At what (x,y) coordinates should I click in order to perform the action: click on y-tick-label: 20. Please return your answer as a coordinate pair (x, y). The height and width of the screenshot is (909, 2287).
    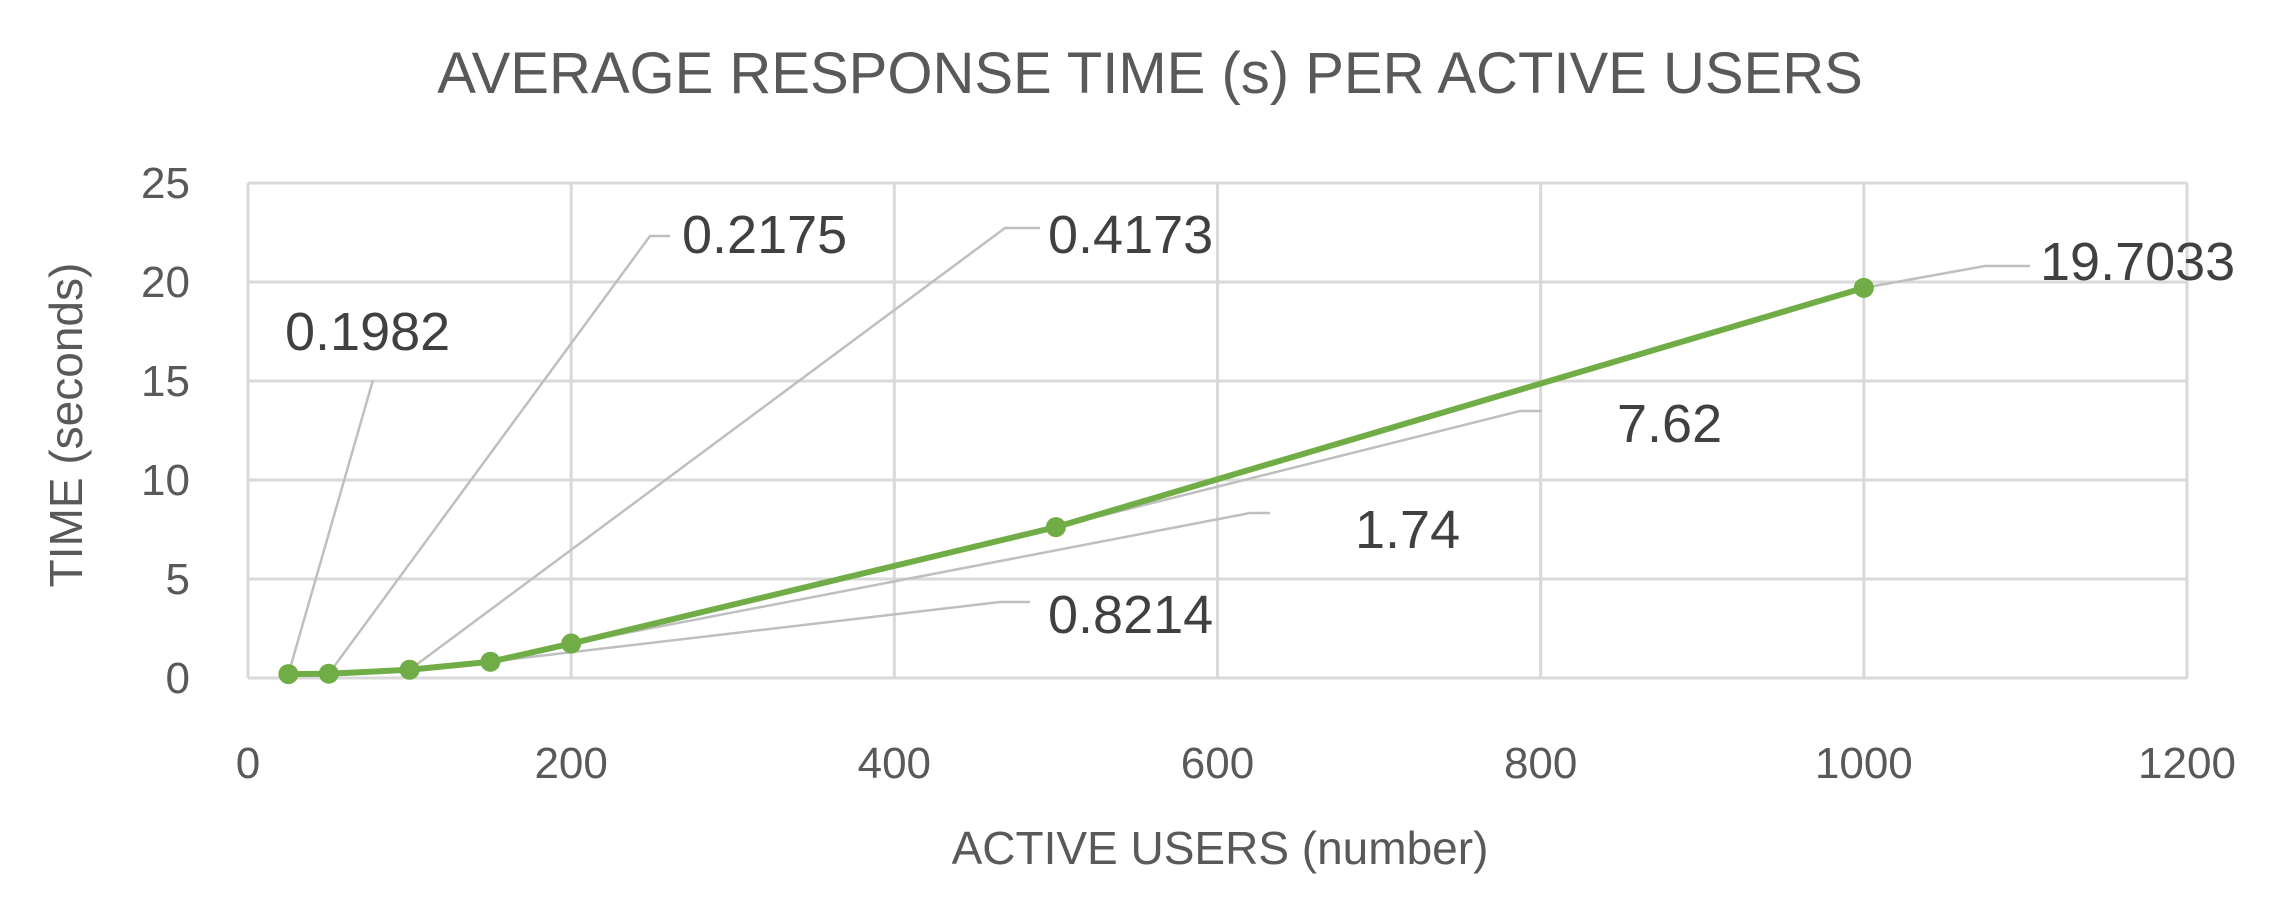
    Looking at the image, I should click on (165, 282).